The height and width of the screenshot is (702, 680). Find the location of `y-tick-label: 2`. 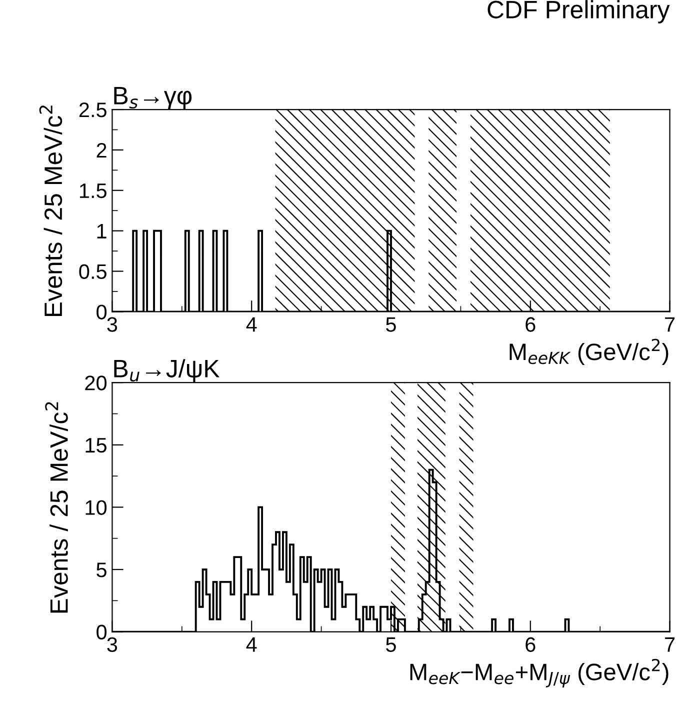

y-tick-label: 2 is located at coordinates (101, 150).